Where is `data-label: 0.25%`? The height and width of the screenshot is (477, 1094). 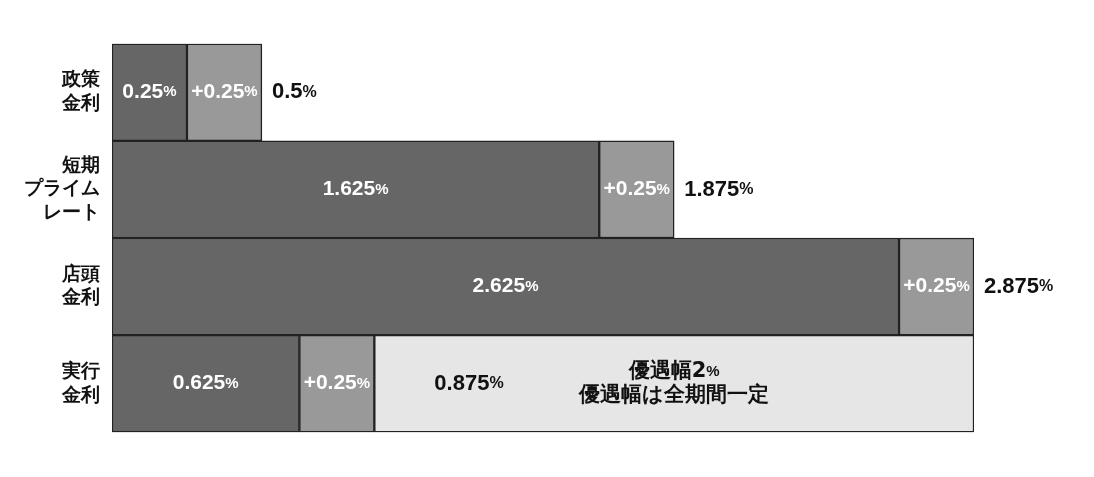
data-label: 0.25% is located at coordinates (149, 91).